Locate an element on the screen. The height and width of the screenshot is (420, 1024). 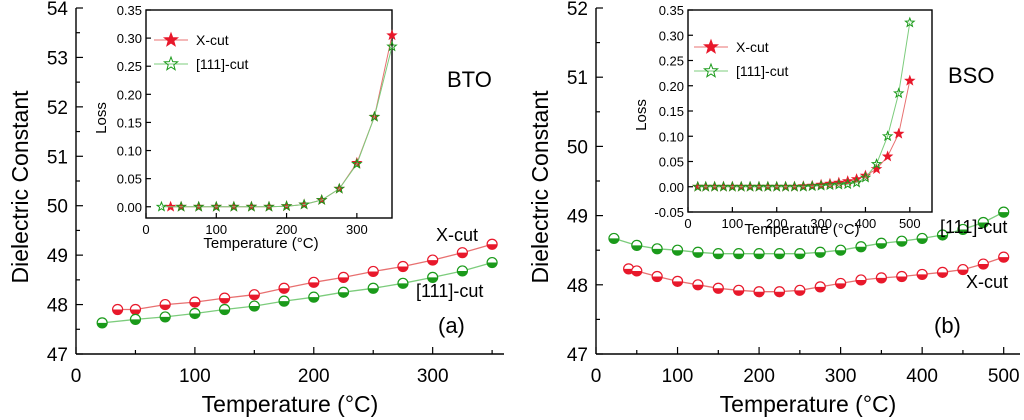
inset-y-tick-label: 0.35 is located at coordinates (671, 10).